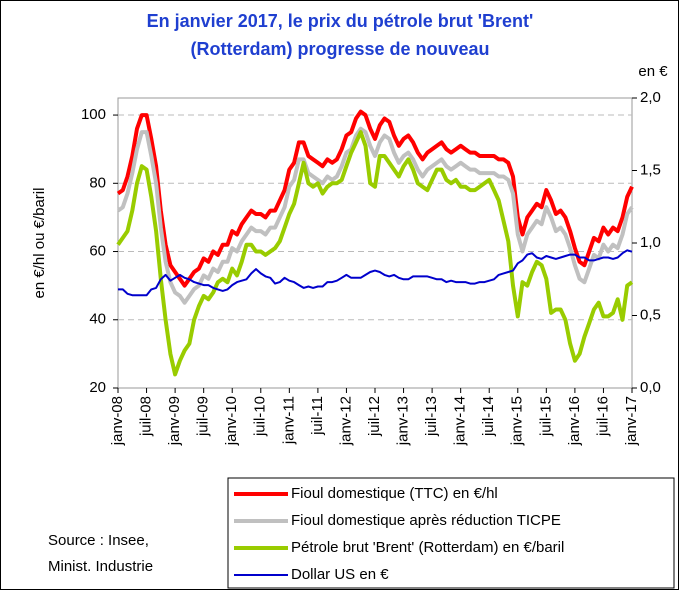  Describe the element at coordinates (203, 416) in the screenshot. I see `x-tick-label: juil-09` at that location.